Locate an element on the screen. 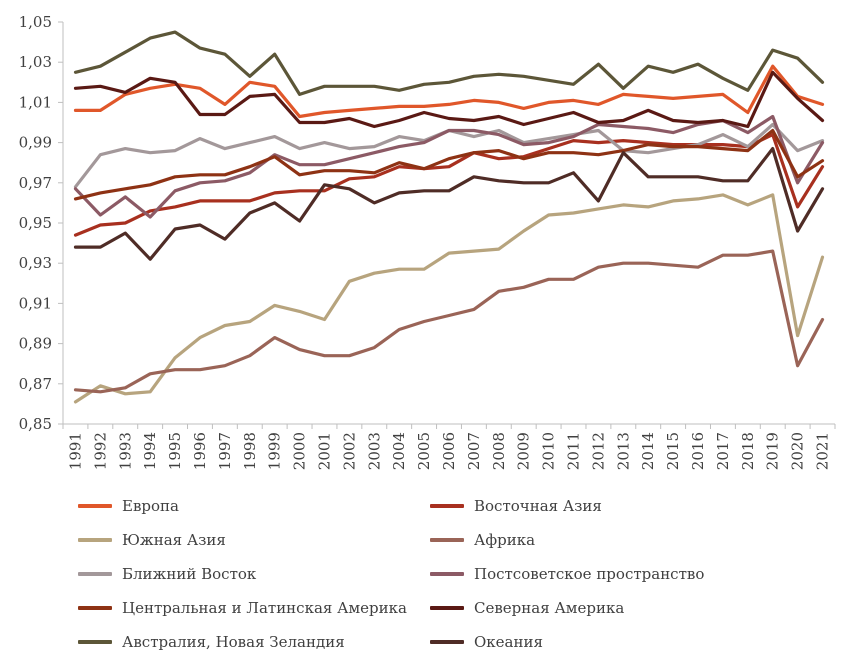 This screenshot has height=668, width=856. x-tick-label: 2009 is located at coordinates (524, 451).